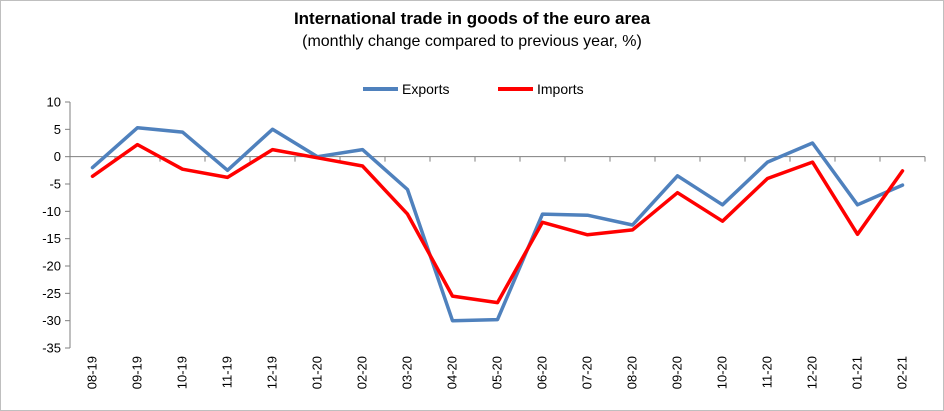  What do you see at coordinates (632, 372) in the screenshot?
I see `x-tick-label: 08-20` at bounding box center [632, 372].